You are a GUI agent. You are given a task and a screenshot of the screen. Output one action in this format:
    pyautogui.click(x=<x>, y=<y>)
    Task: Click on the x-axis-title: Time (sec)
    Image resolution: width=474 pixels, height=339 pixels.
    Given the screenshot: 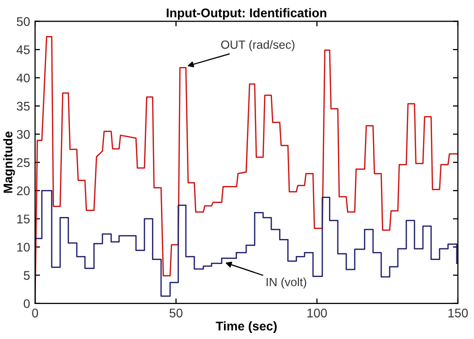 What is the action you would take?
    pyautogui.click(x=246, y=327)
    